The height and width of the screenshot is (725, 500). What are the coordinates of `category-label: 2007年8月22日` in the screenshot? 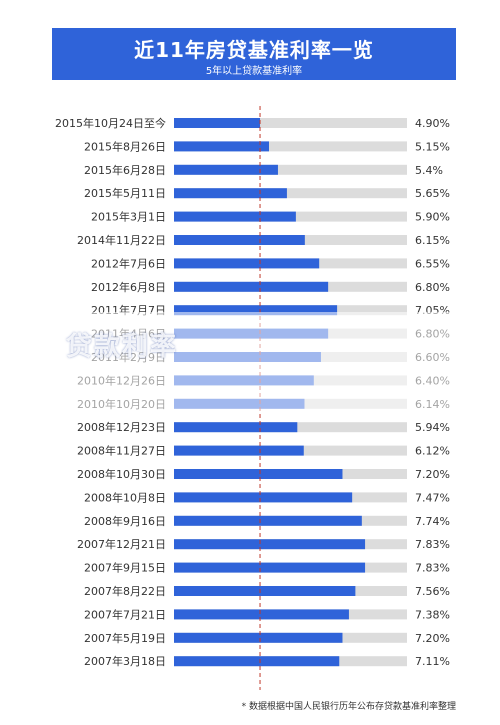 It's located at (125, 591).